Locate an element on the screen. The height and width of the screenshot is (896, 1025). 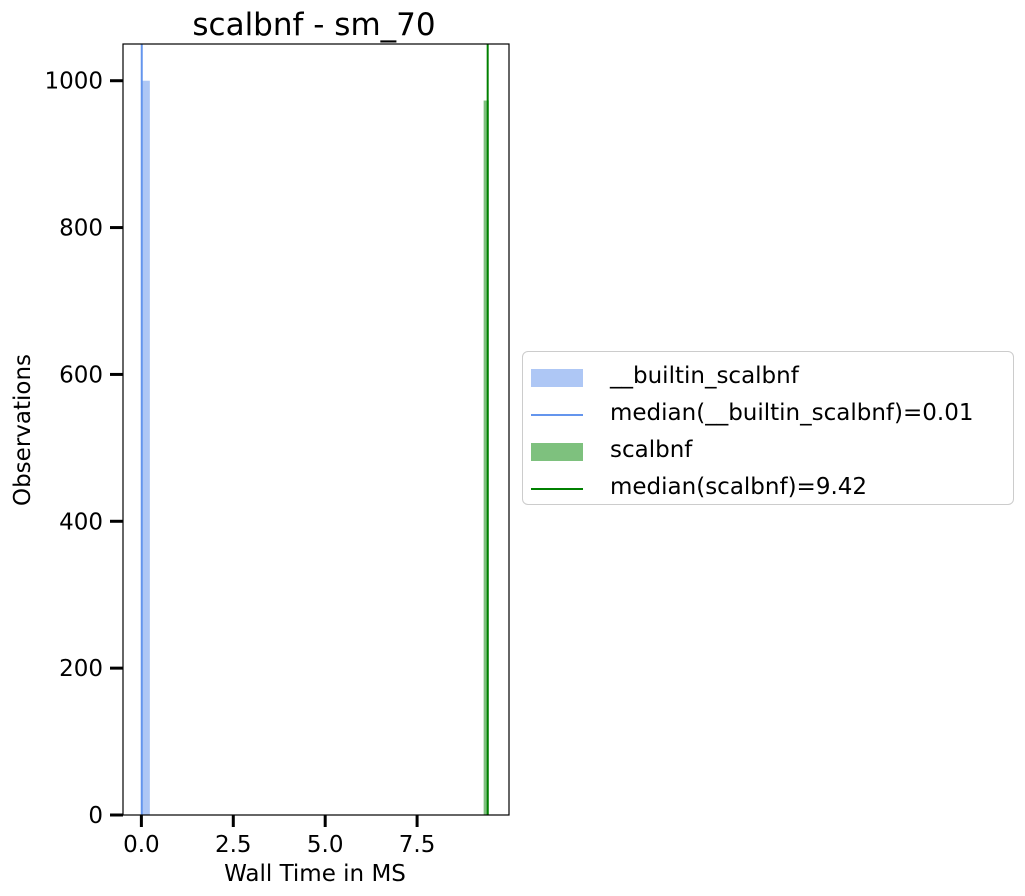
legend-item: median(__builtin_scalbnf)=0.01 is located at coordinates (768, 414).